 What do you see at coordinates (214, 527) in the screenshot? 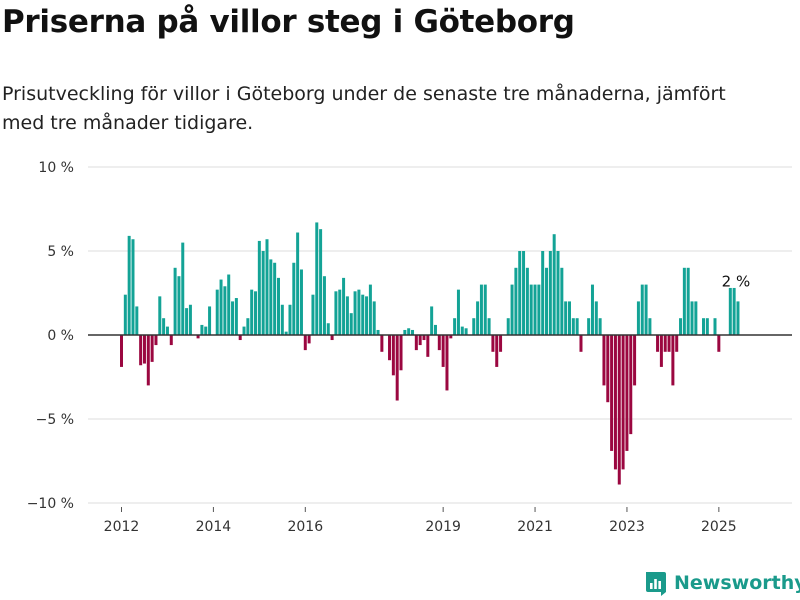
I see `x-tick-label: 2014` at bounding box center [214, 527].